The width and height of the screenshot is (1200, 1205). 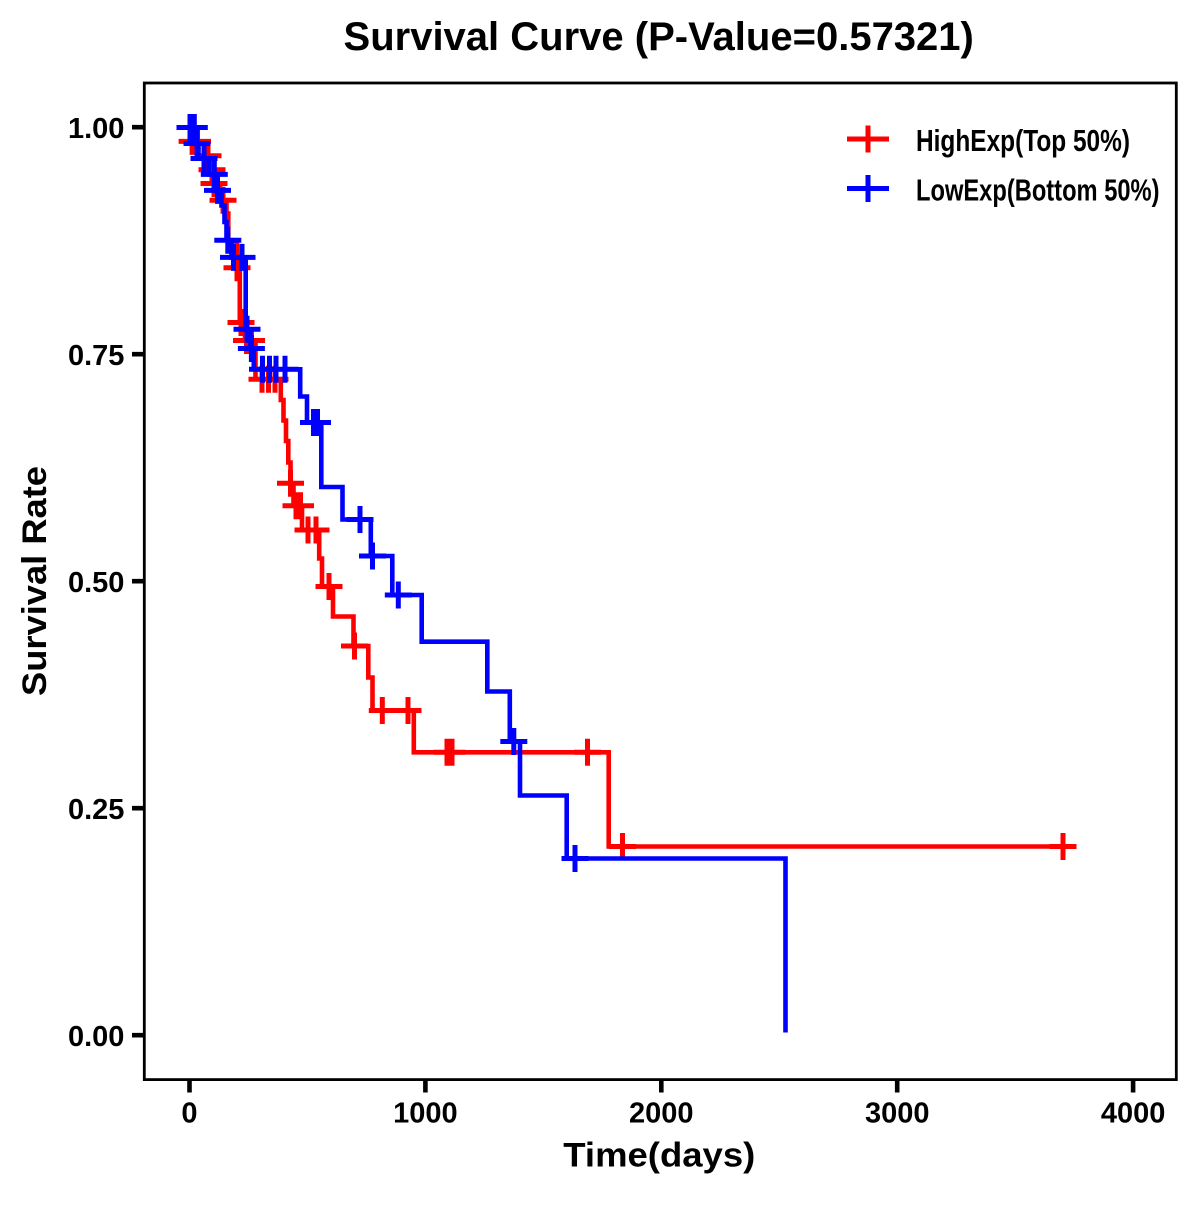 What do you see at coordinates (96, 583) in the screenshot?
I see `svg-text: 0.50` at bounding box center [96, 583].